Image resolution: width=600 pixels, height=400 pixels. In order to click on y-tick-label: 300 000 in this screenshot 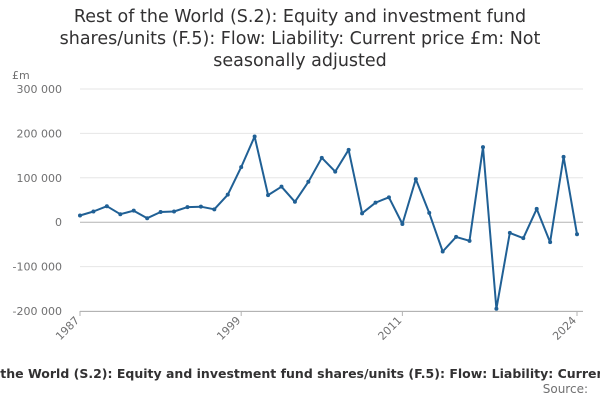, I will do `click(40, 89)`.